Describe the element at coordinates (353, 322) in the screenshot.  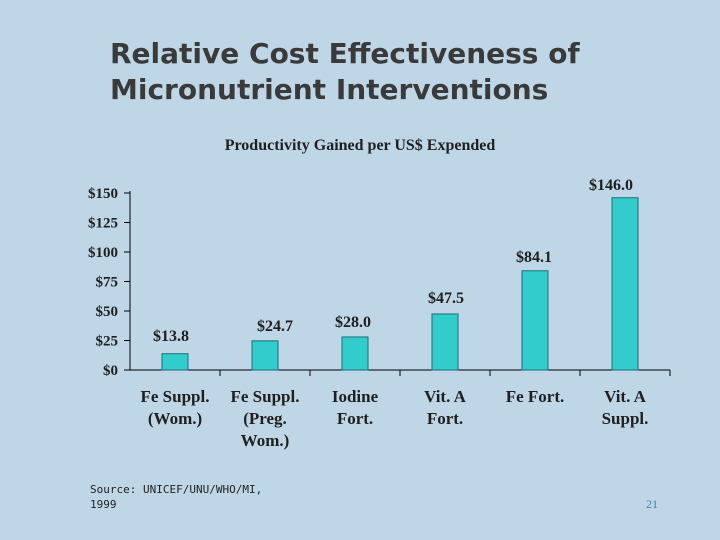
I see `data-label: $28.0` at that location.